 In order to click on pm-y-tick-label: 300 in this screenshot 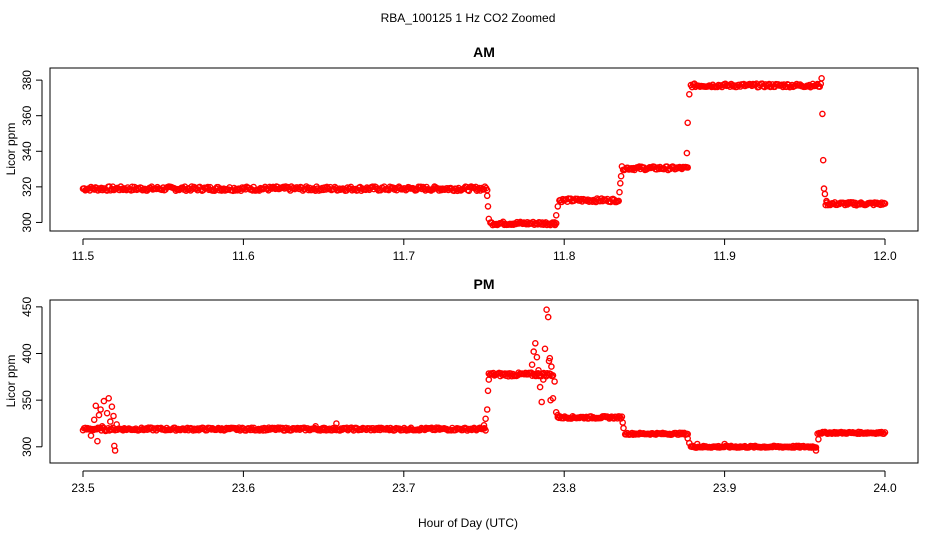, I will do `click(27, 446)`.